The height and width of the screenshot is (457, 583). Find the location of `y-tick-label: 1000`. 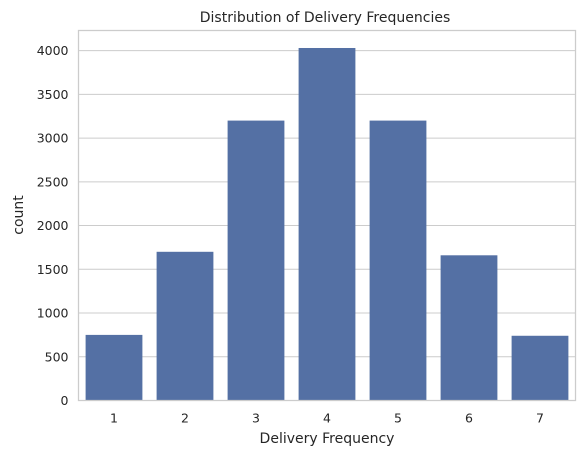

y-tick-label: 1000 is located at coordinates (53, 313).